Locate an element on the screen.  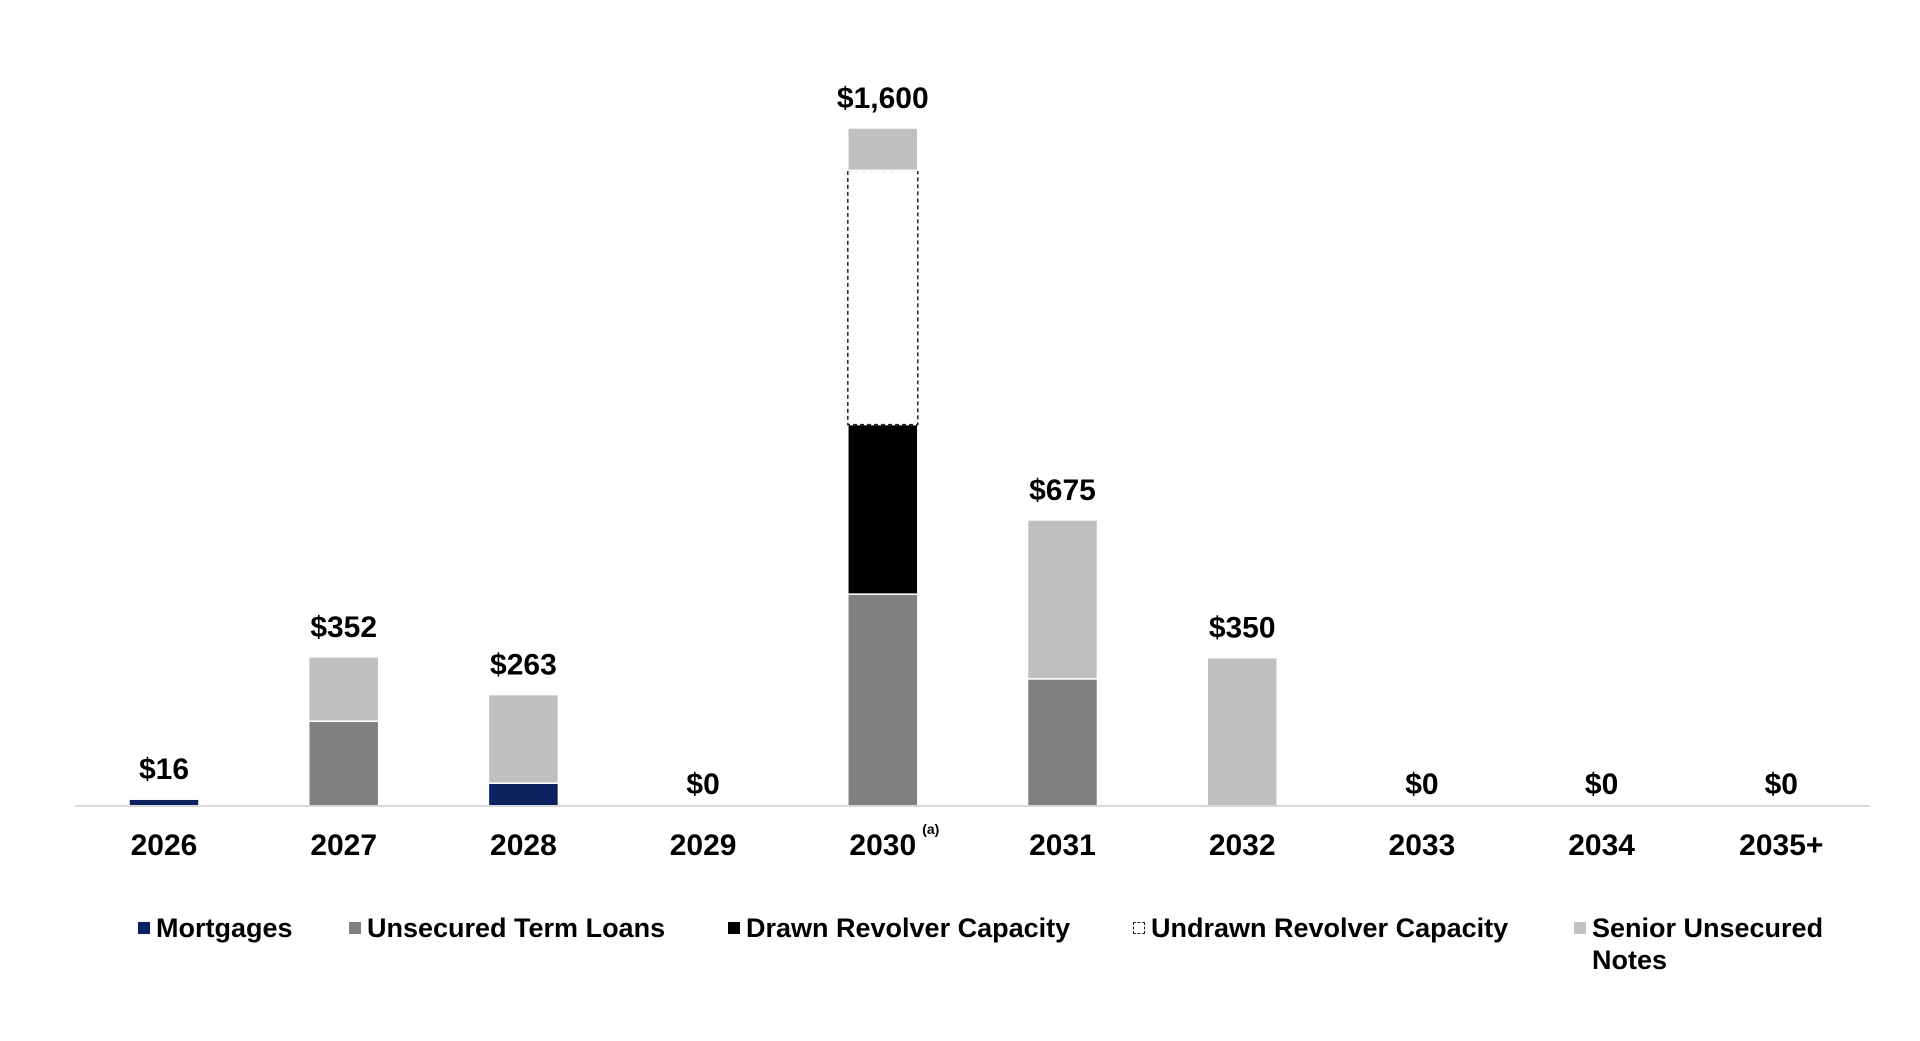
total-label-2034: $0 is located at coordinates (1601, 784).